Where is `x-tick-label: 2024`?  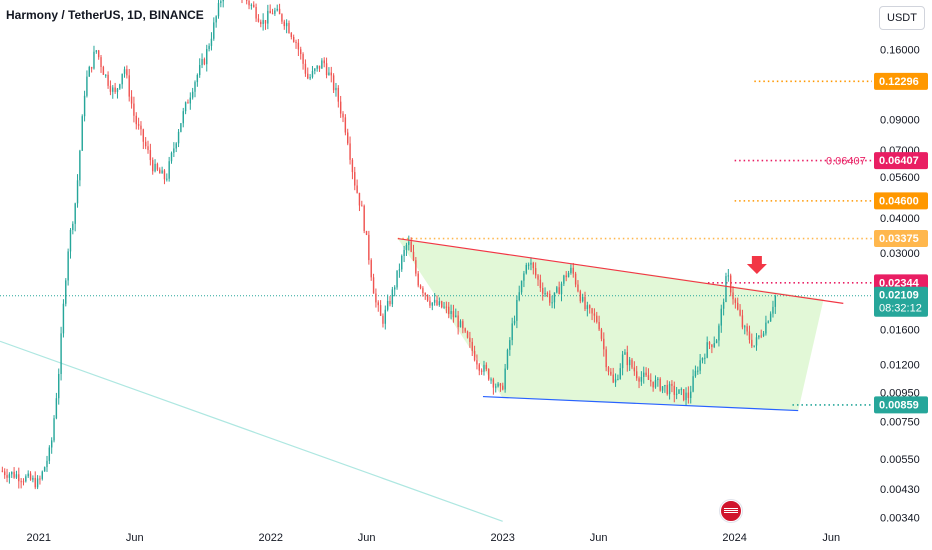
x-tick-label: 2024 is located at coordinates (734, 538).